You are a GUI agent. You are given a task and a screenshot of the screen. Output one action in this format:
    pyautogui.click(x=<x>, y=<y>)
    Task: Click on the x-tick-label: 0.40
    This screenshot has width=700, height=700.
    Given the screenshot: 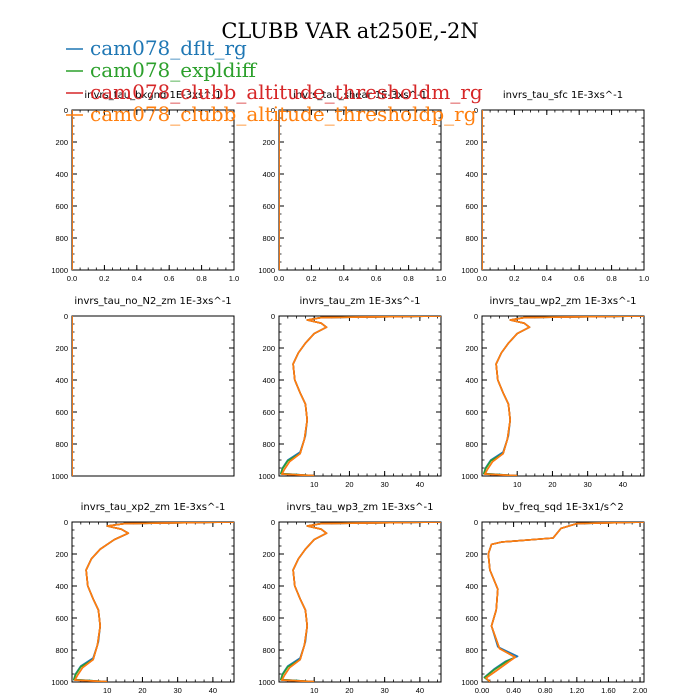 What is the action you would take?
    pyautogui.click(x=513, y=690)
    